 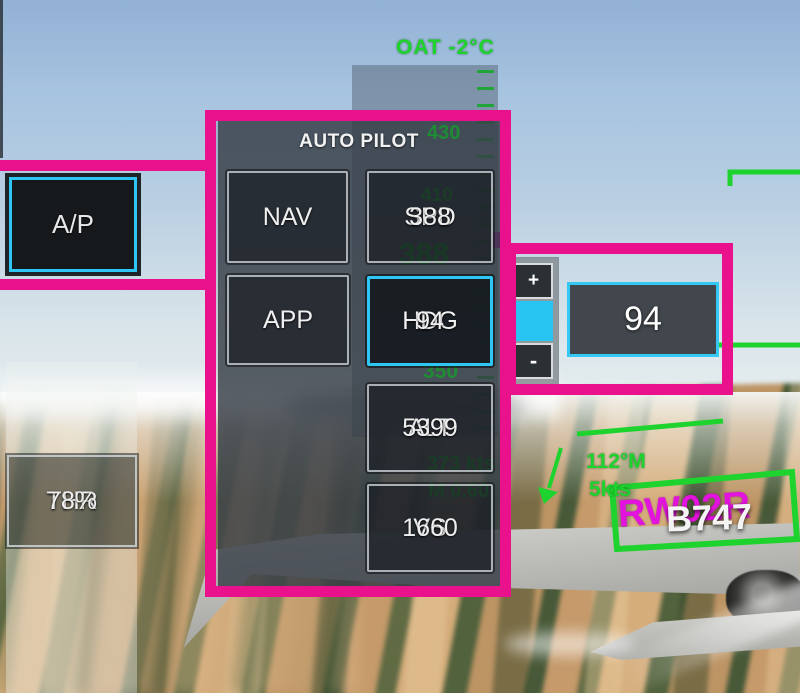 I want to click on minus-icon: -, so click(x=533, y=360).